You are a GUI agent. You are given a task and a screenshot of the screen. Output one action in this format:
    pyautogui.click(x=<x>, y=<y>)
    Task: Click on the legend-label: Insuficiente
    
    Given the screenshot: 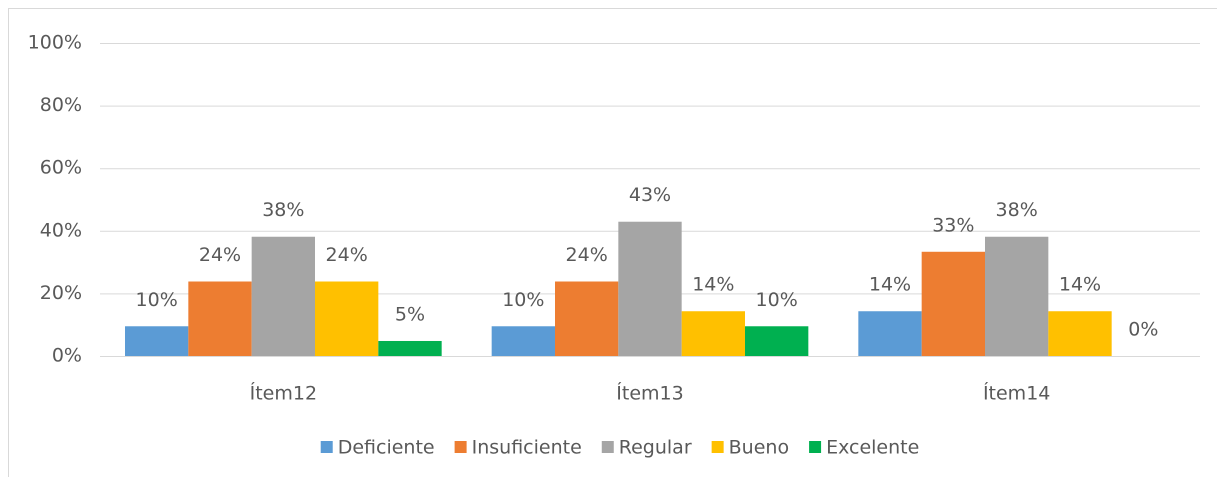 What is the action you would take?
    pyautogui.click(x=527, y=448)
    